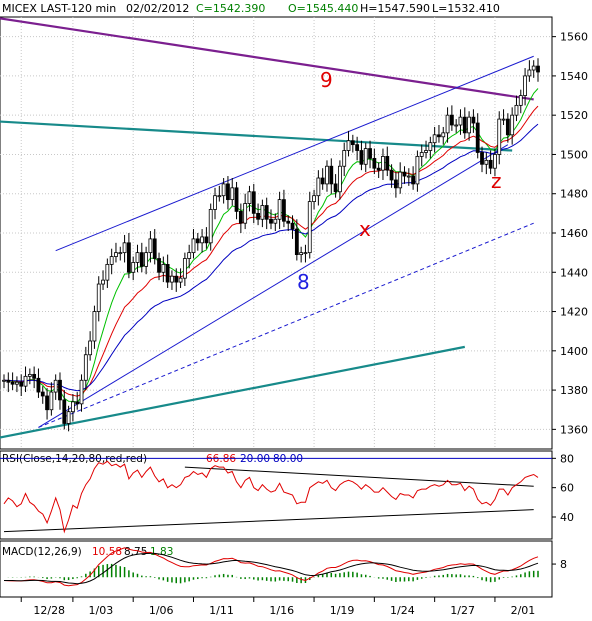  Describe the element at coordinates (574, 351) in the screenshot. I see `price-tick-label: 1400` at that location.